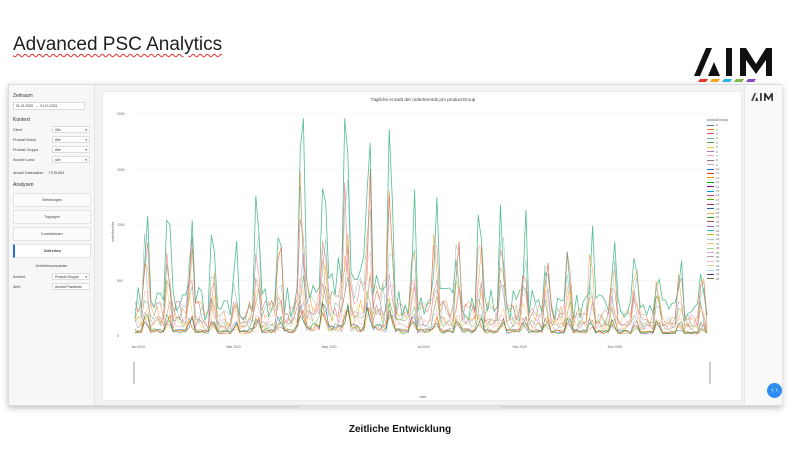 This screenshot has width=800, height=450. I want to click on date-range-picker: 01.01.2020 → 01.01.2021, so click(49, 106).